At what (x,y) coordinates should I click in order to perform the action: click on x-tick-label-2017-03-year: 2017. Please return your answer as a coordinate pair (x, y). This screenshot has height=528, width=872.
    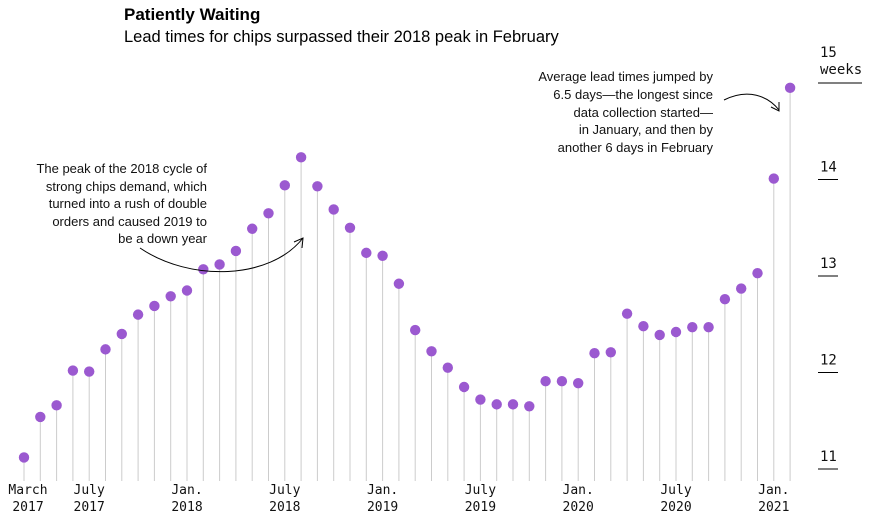
    Looking at the image, I should click on (27, 507).